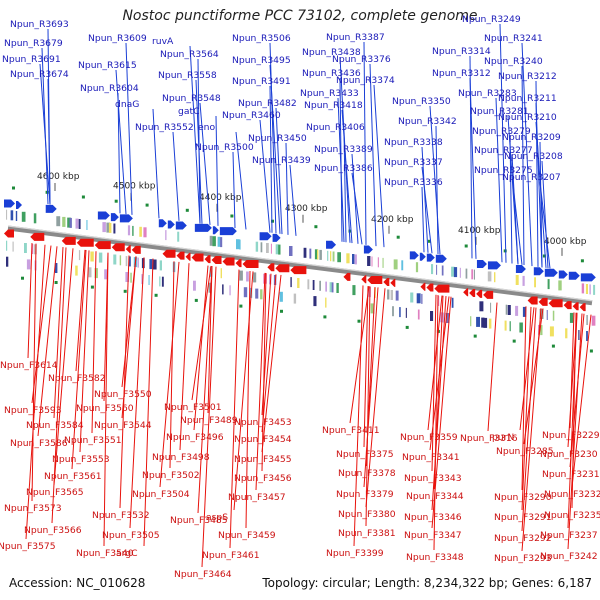  What do you see at coordinates (188, 111) in the screenshot?
I see `forward-gene-label-text: gatC` at bounding box center [188, 111].